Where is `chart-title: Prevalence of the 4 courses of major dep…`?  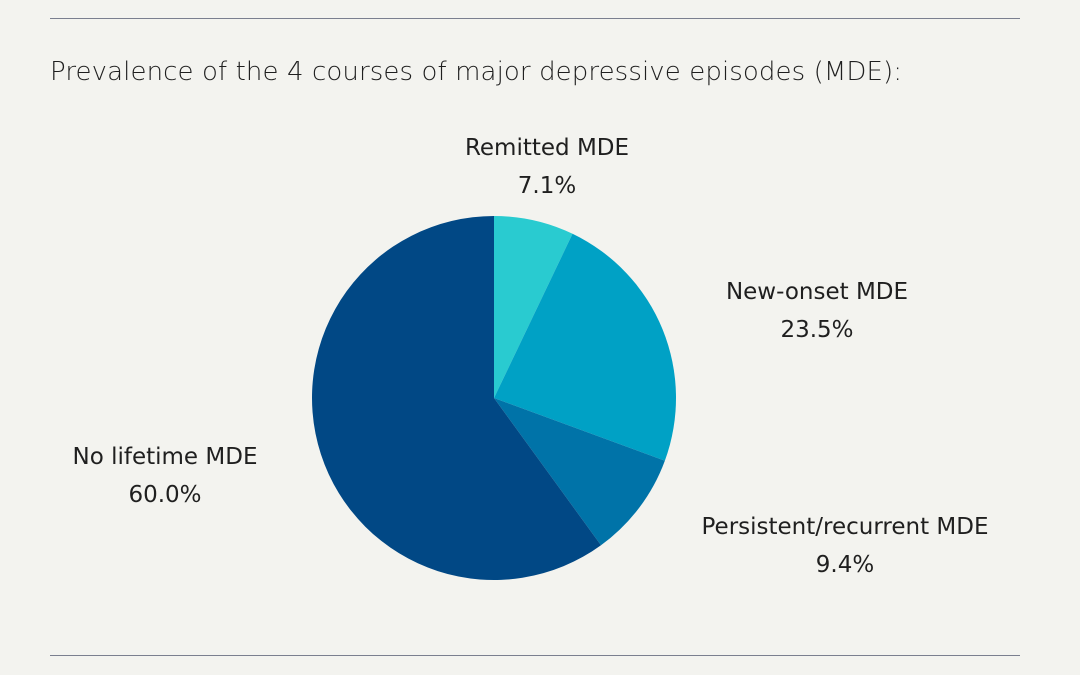 chart-title: Prevalence of the 4 courses of major dep… is located at coordinates (476, 72).